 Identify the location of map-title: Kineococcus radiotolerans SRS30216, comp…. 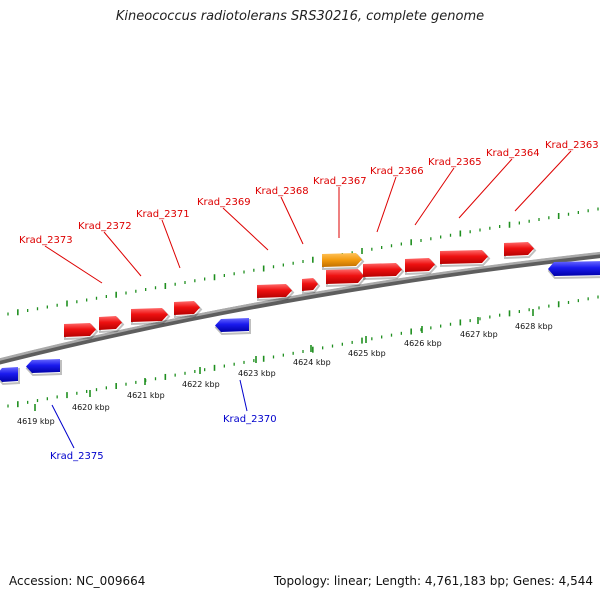
(300, 16).